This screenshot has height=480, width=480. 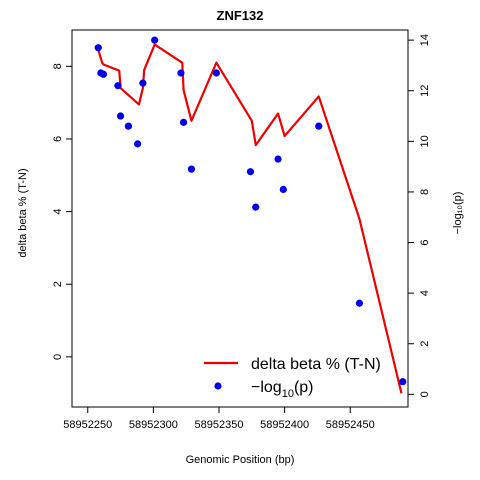 I want to click on legend-point-swatch, so click(x=218, y=386).